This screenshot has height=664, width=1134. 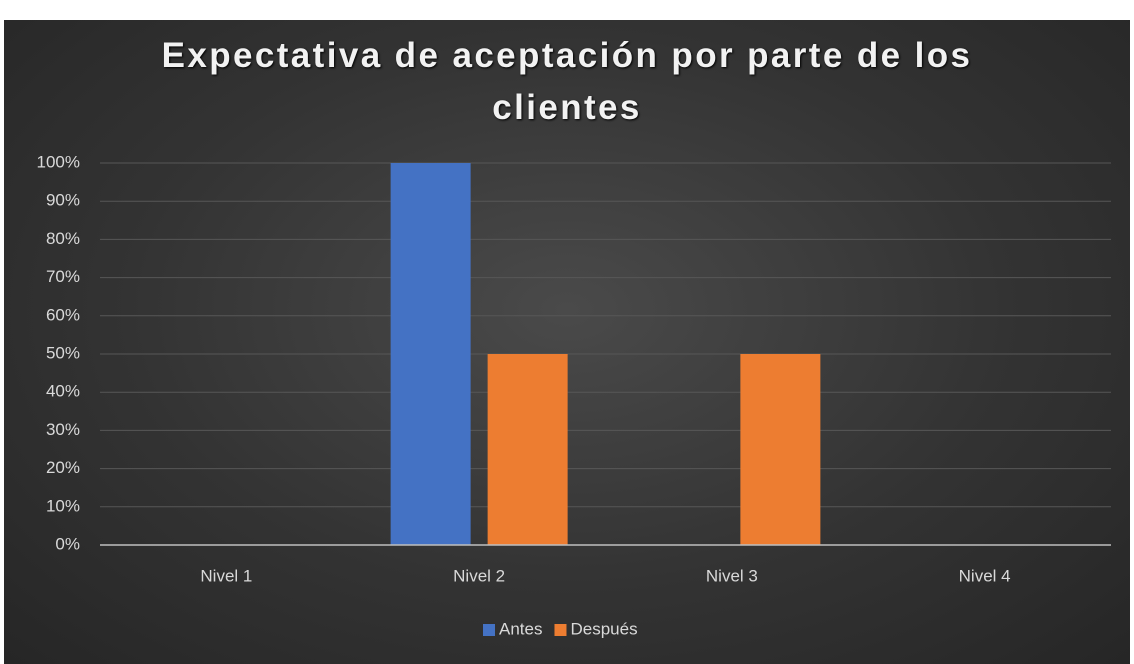 I want to click on legend-label: Después, so click(x=603, y=628).